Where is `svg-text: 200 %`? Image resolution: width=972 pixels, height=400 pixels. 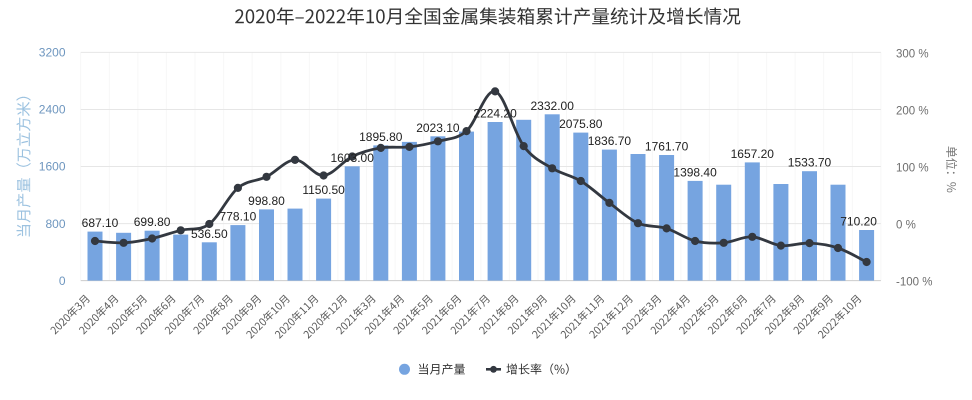 svg-text: 200 % is located at coordinates (912, 112).